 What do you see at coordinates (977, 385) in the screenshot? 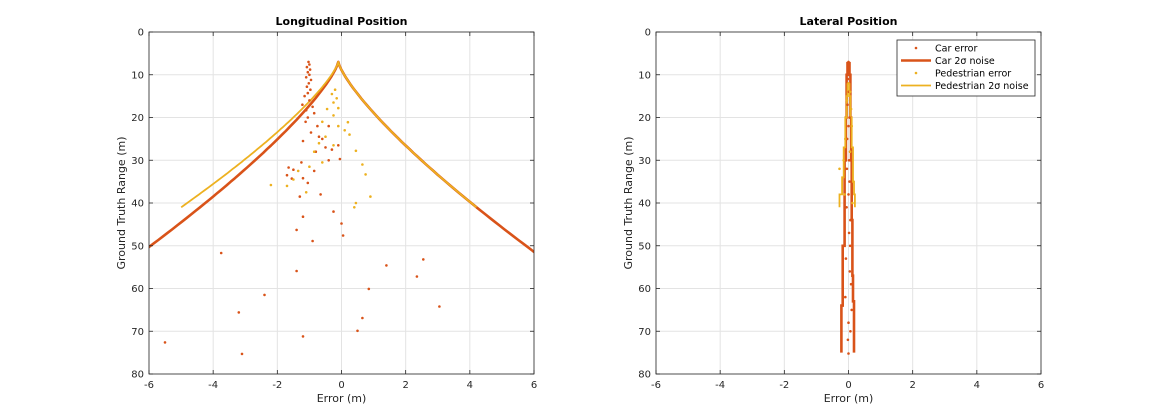
I see `x-tick-label: 4` at bounding box center [977, 385].